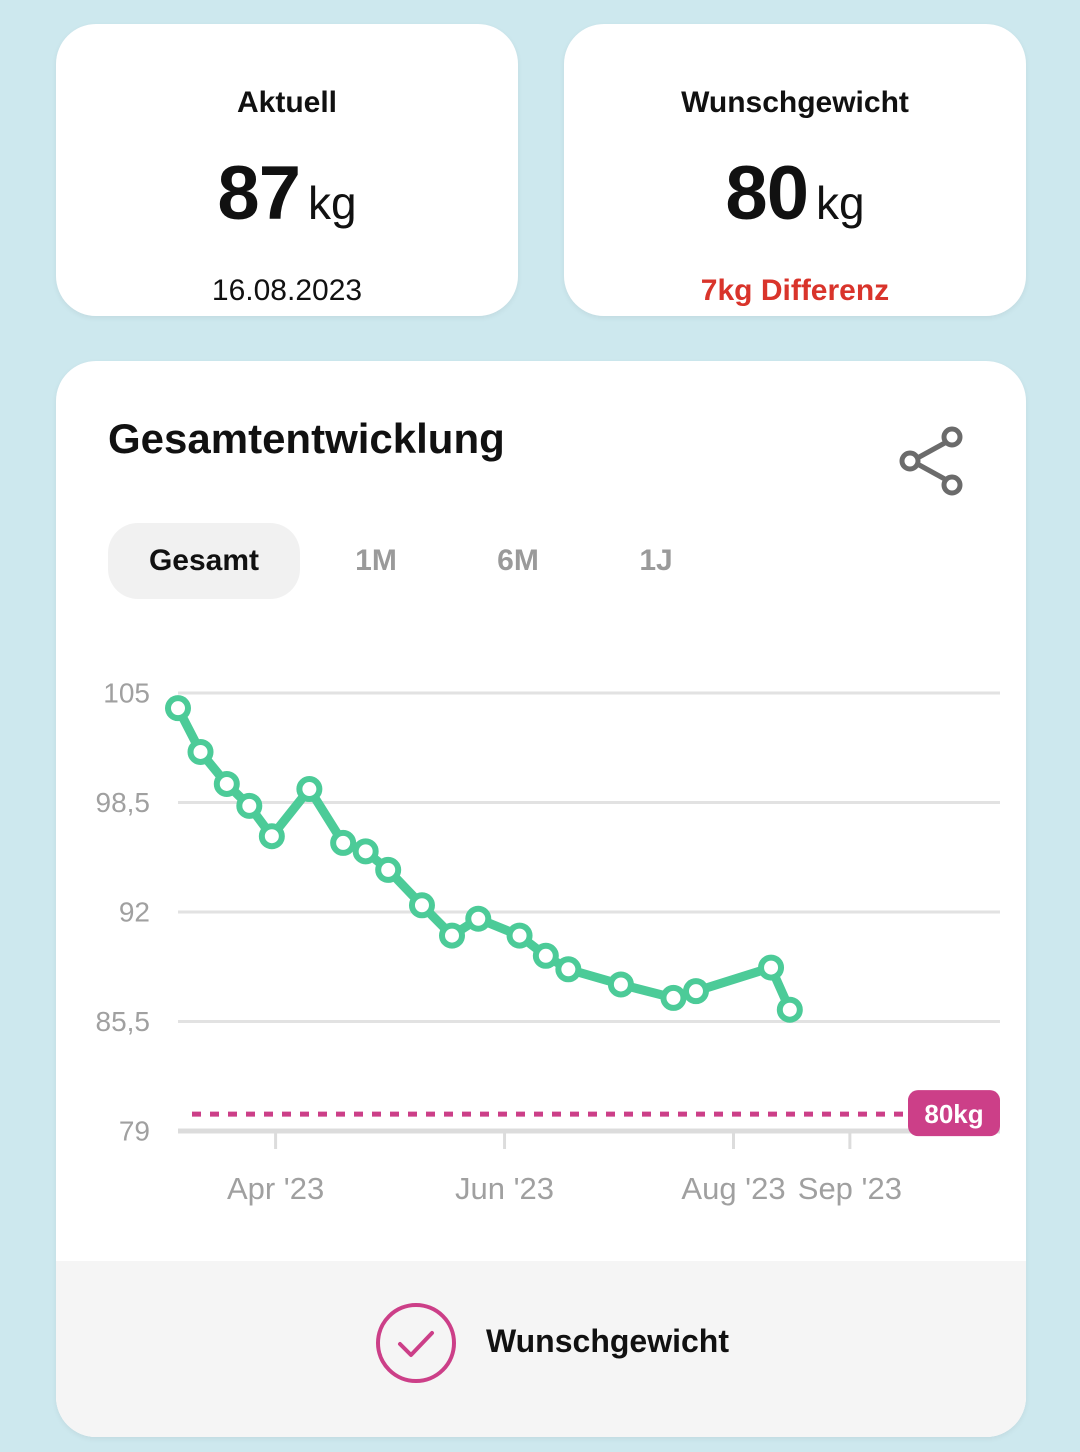 This screenshot has width=1080, height=1452. What do you see at coordinates (306, 438) in the screenshot?
I see `chart-title: Gesamtentwicklung` at bounding box center [306, 438].